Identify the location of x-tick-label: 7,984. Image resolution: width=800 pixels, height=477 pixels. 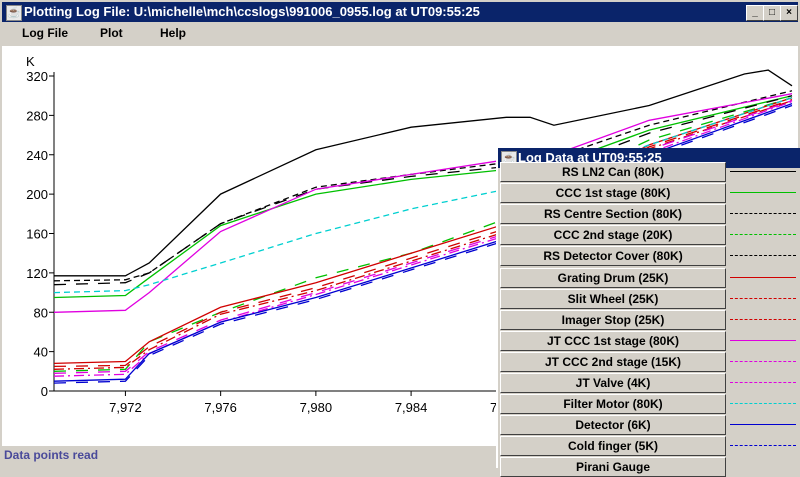
(411, 407).